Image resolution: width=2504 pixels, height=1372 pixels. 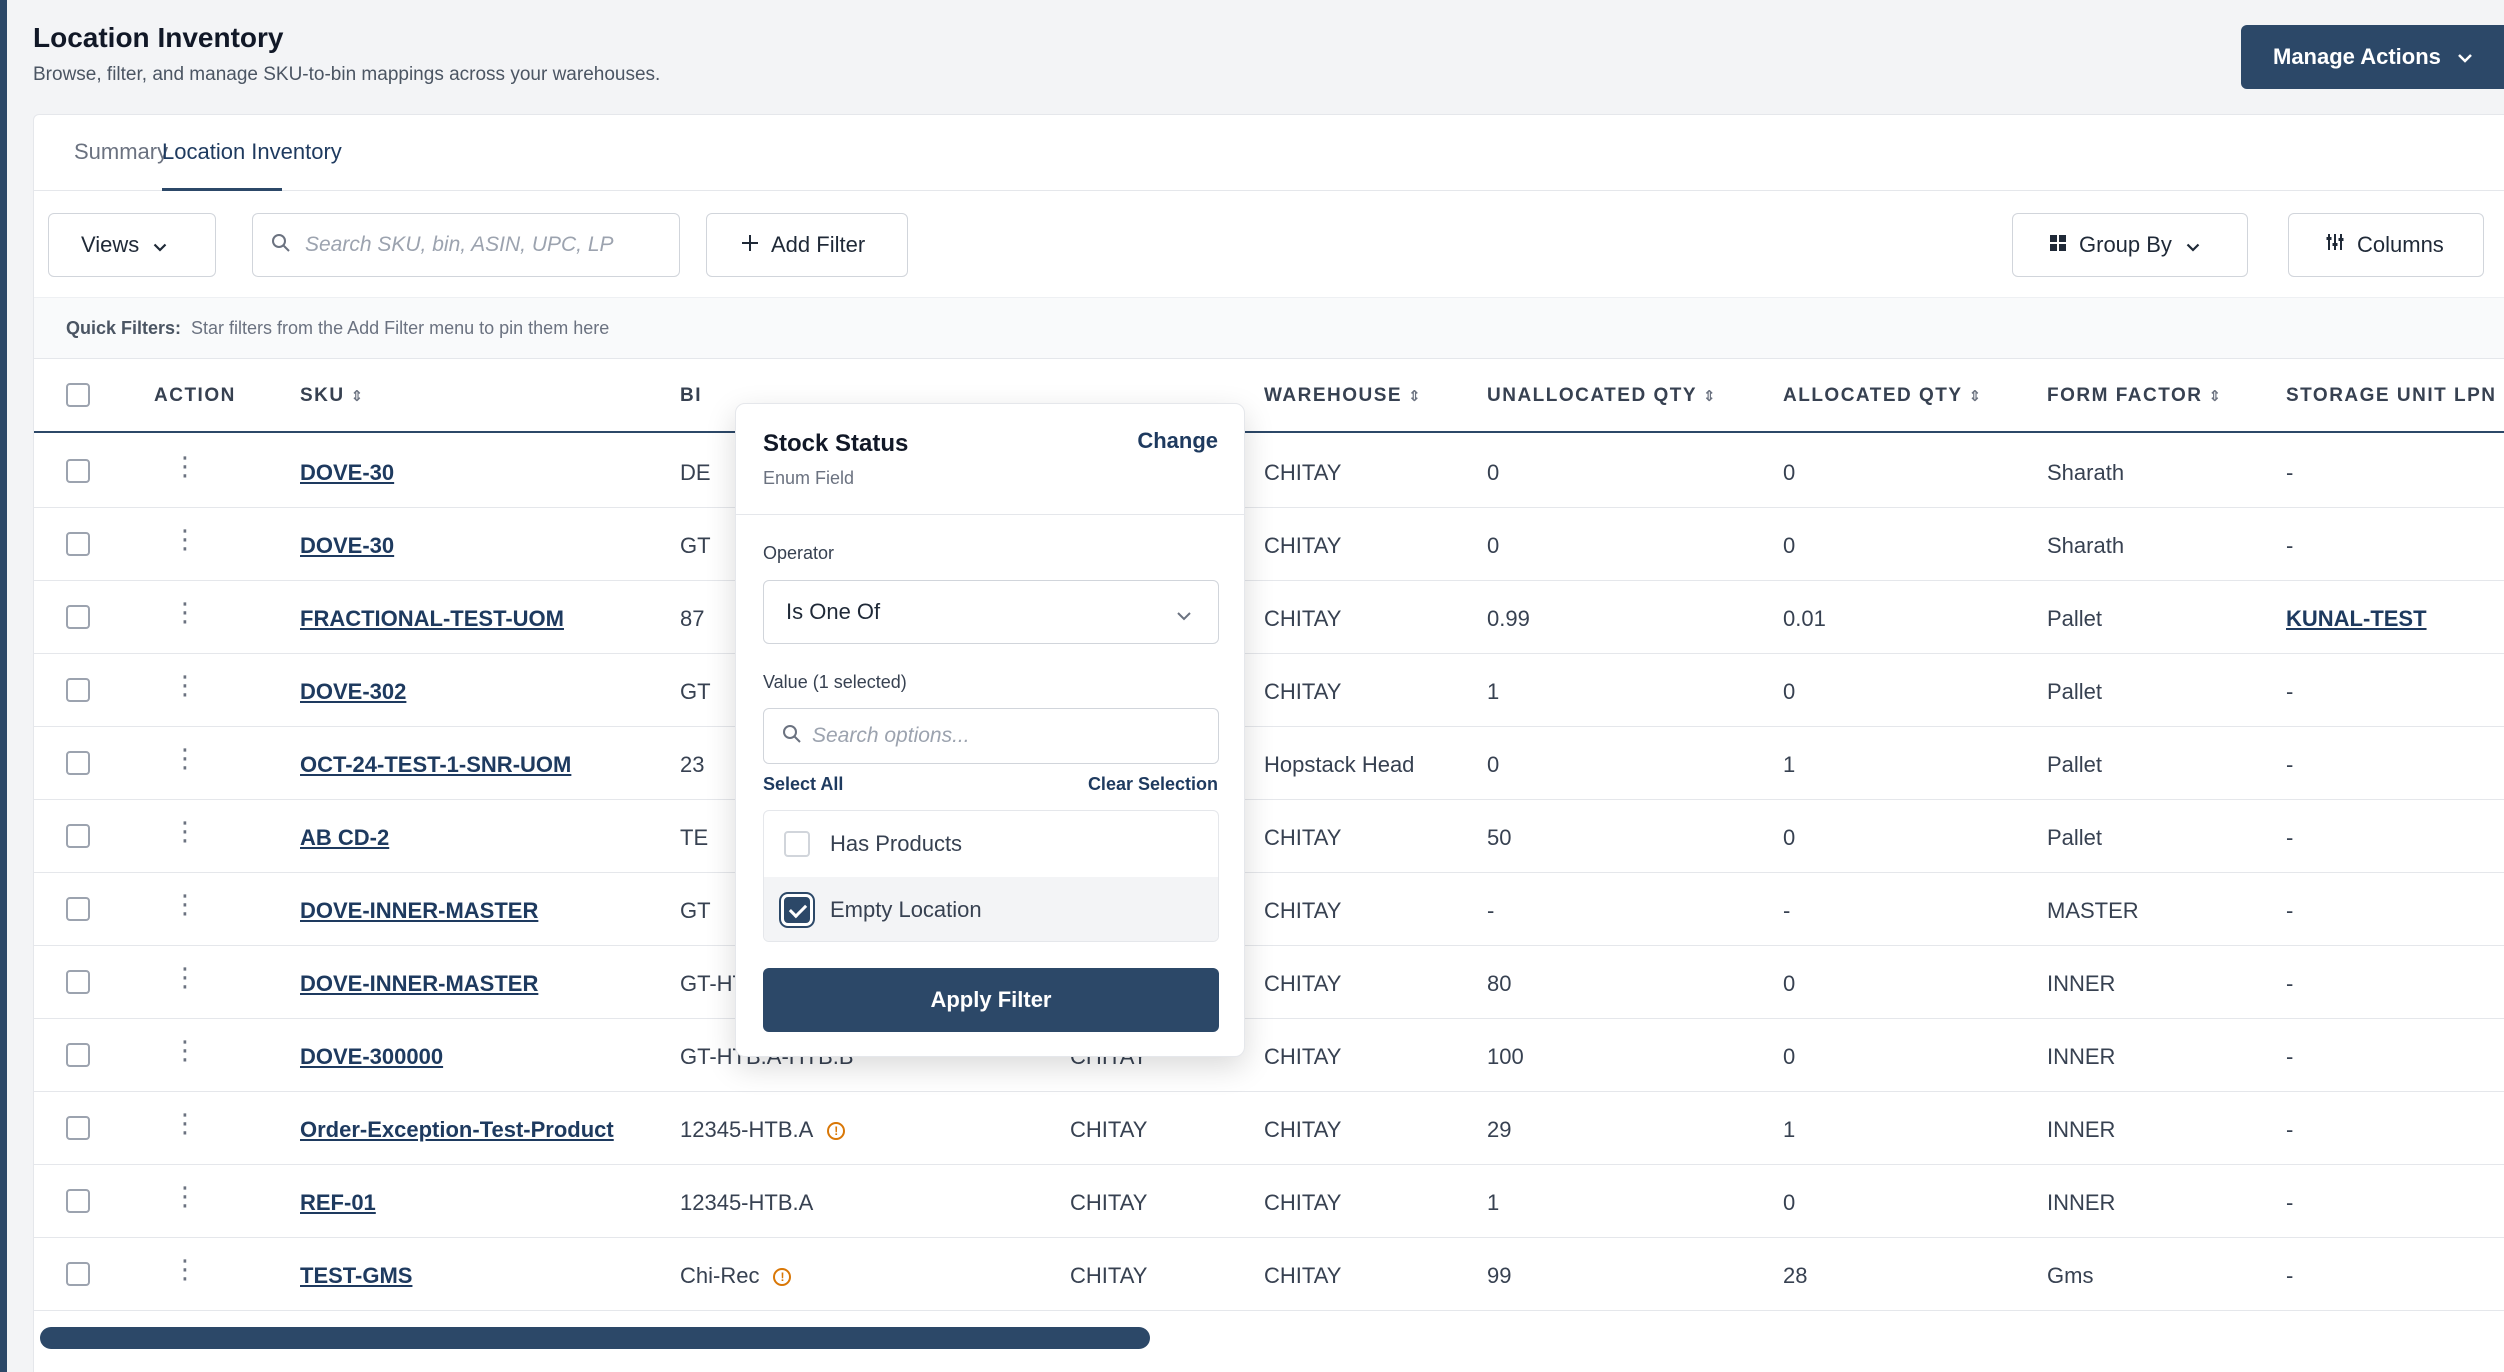 I want to click on sku-link: AB CD-2, so click(x=345, y=837).